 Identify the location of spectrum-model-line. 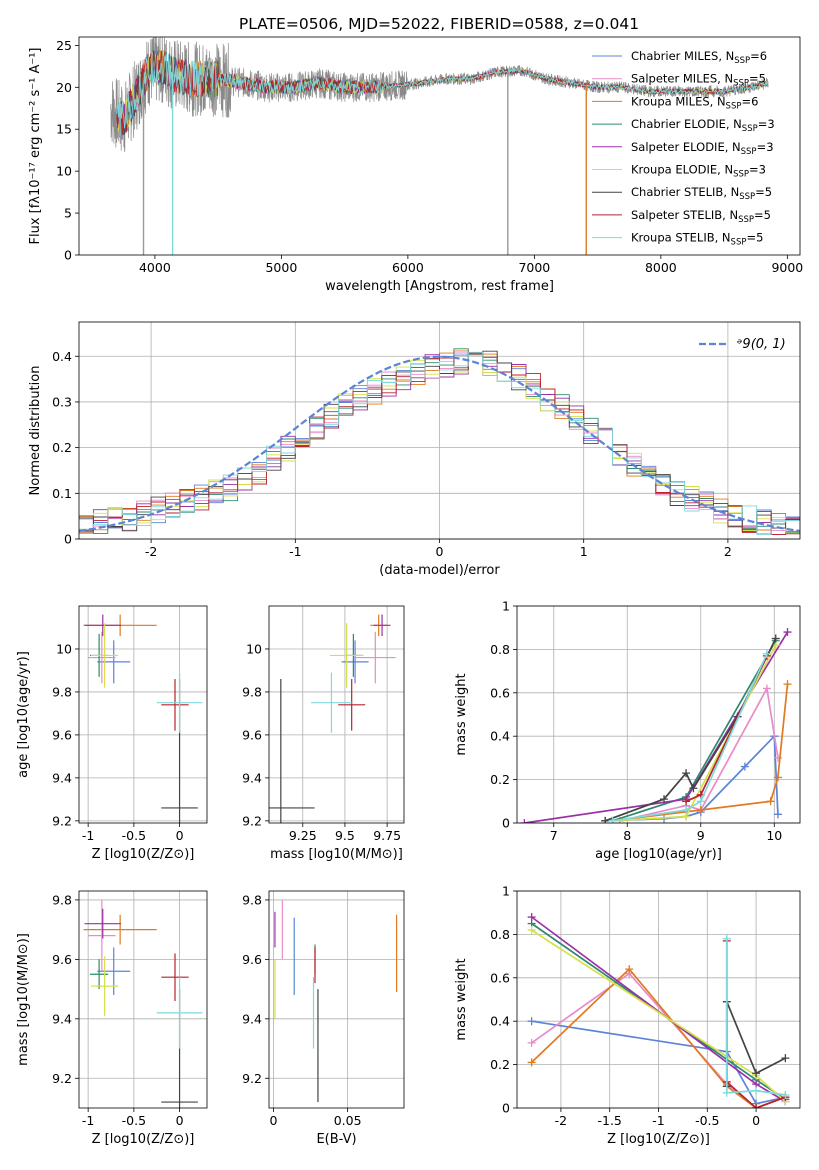
(442, 92).